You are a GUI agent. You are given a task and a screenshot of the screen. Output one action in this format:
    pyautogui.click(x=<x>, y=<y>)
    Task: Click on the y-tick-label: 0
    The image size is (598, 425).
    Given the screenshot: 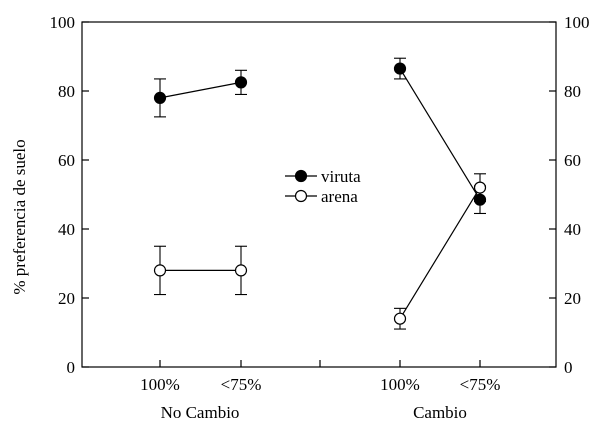 What is the action you would take?
    pyautogui.click(x=71, y=367)
    